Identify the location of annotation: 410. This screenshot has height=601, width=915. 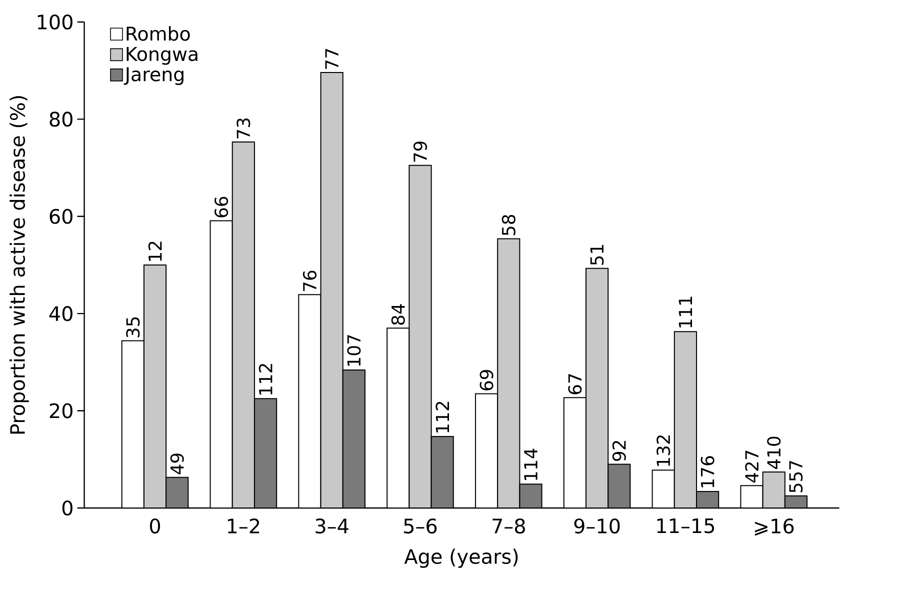
(774, 452).